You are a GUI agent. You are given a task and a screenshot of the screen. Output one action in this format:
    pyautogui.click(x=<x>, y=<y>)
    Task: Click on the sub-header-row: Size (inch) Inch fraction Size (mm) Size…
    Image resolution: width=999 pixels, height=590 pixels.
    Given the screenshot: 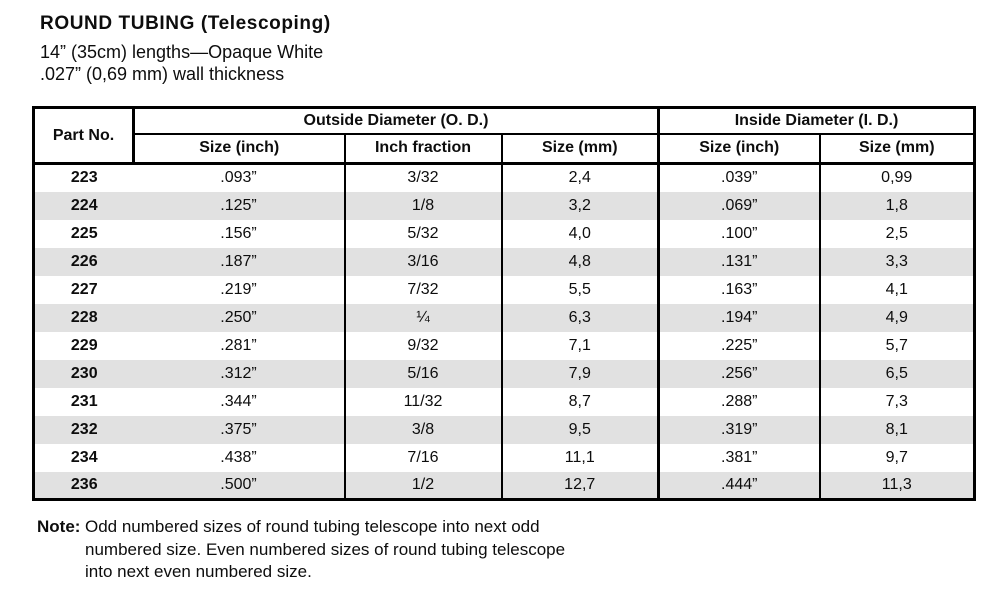 What is the action you would take?
    pyautogui.click(x=504, y=149)
    